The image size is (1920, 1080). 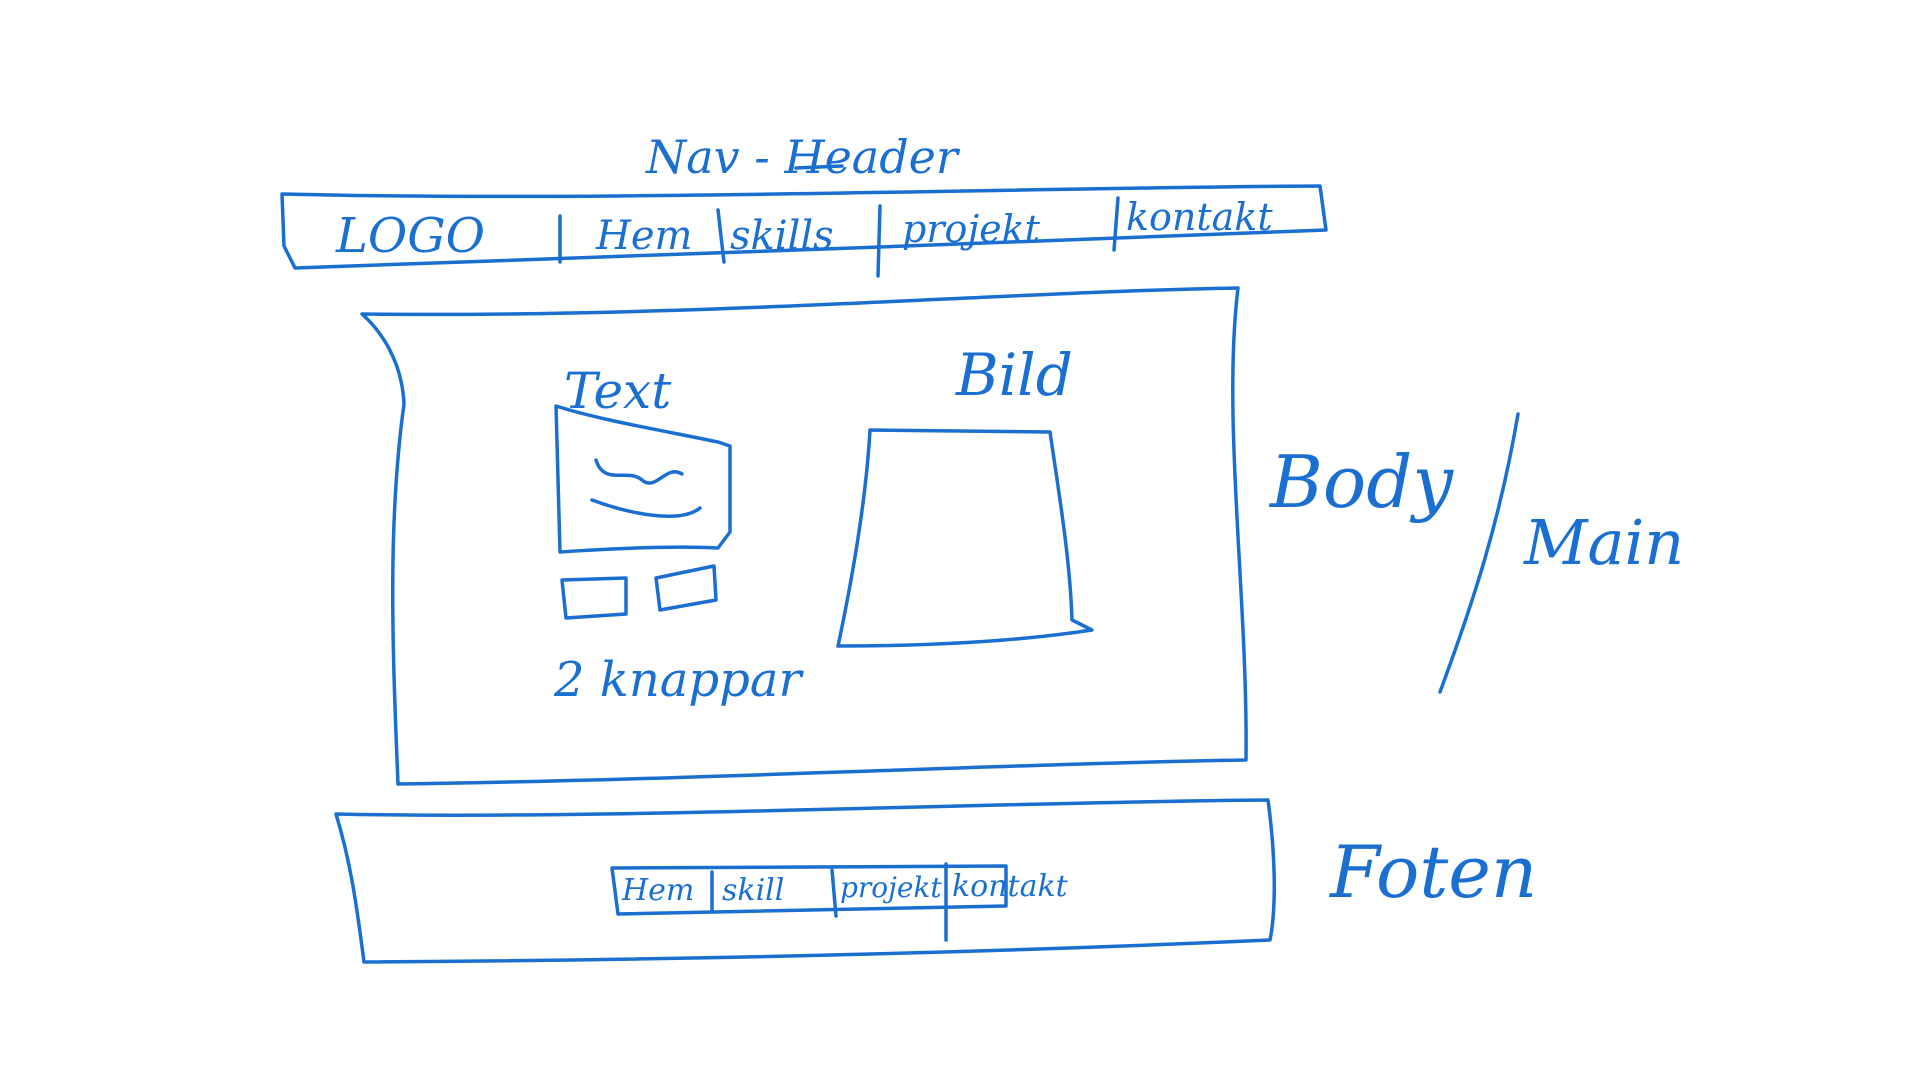 What do you see at coordinates (753, 890) in the screenshot?
I see `footer-nav-item-skill: skill` at bounding box center [753, 890].